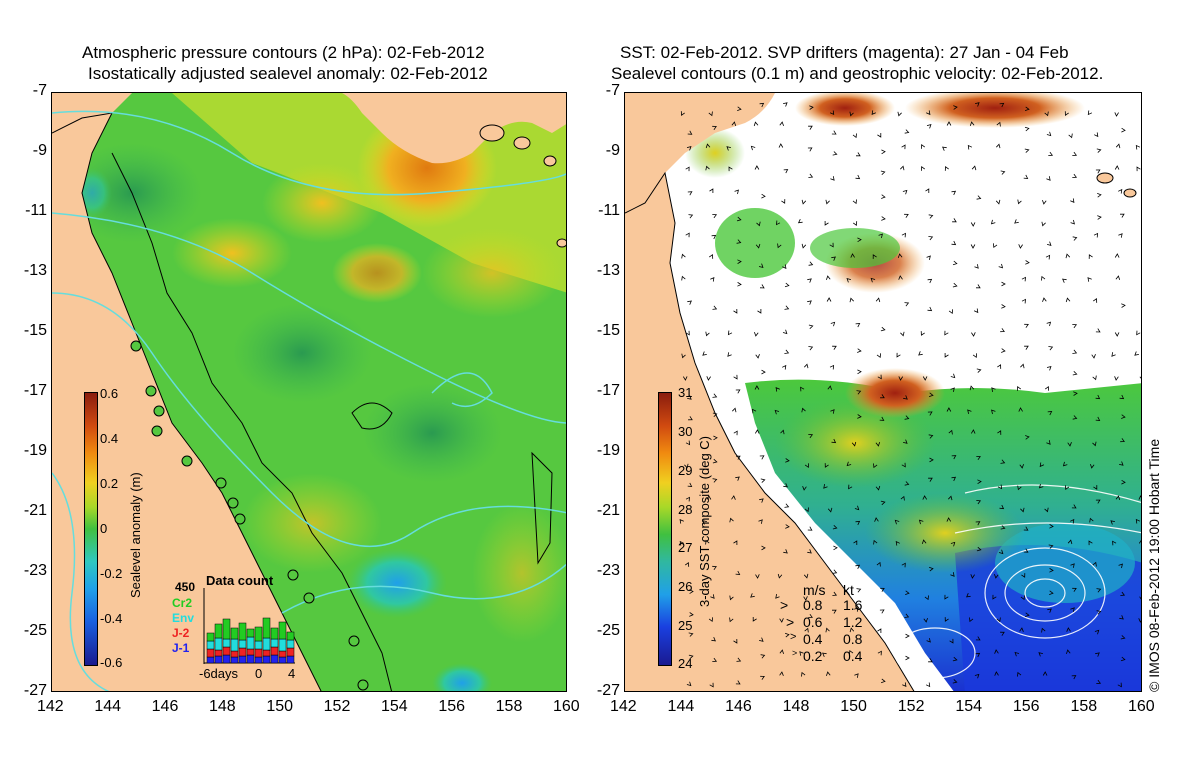 This screenshot has height=780, width=1200. I want to click on vel-arrow-0: >, so click(784, 605).